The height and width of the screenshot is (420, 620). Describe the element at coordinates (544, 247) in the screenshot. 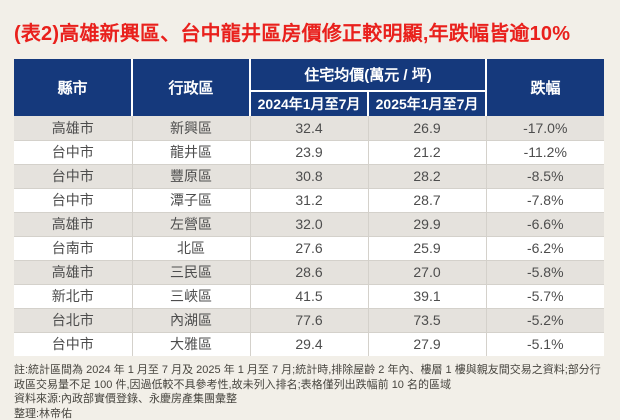

I see `cell-decline: -6.2%` at that location.